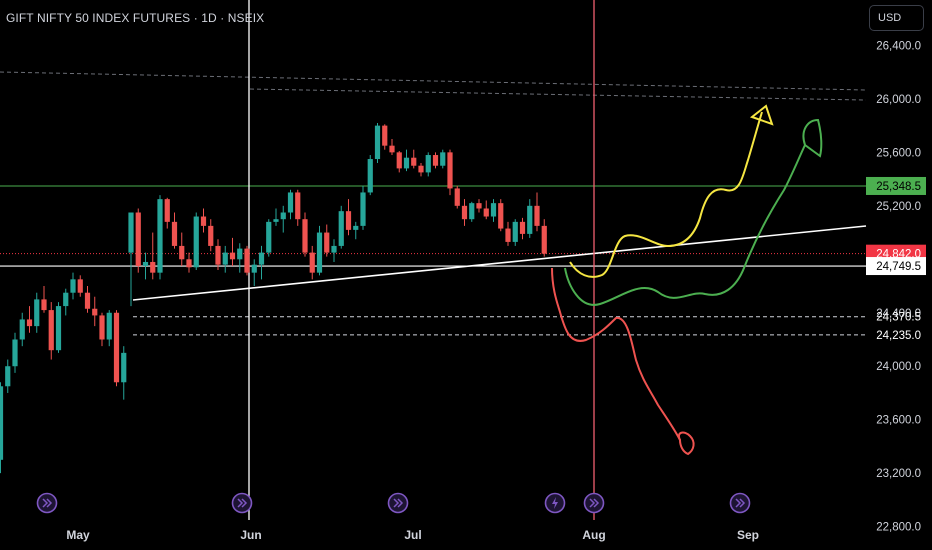 The height and width of the screenshot is (550, 932). I want to click on time-axis: May Jun Jul Aug Sep, so click(412, 535).